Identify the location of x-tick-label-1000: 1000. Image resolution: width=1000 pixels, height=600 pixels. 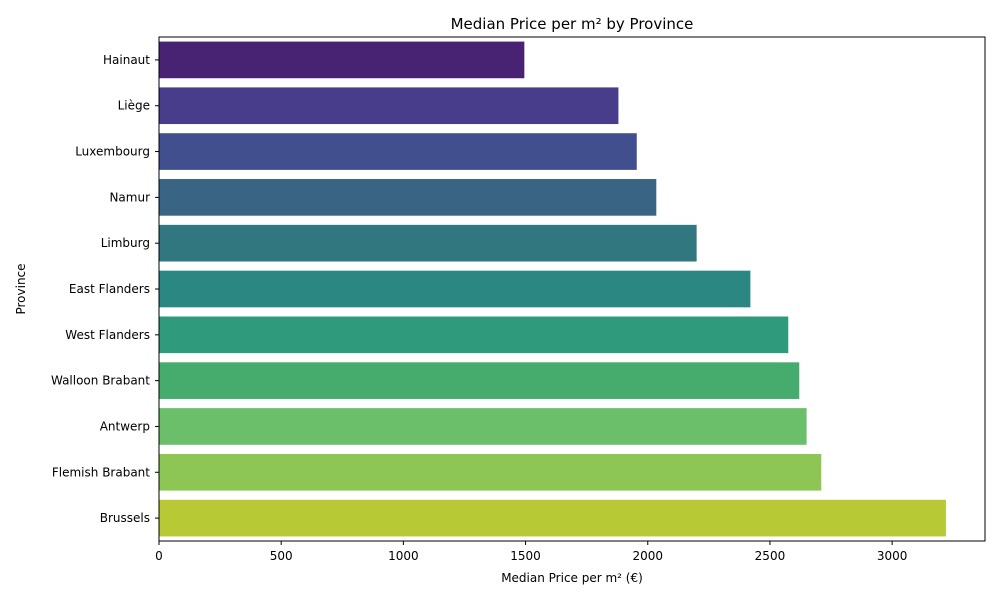
(403, 556).